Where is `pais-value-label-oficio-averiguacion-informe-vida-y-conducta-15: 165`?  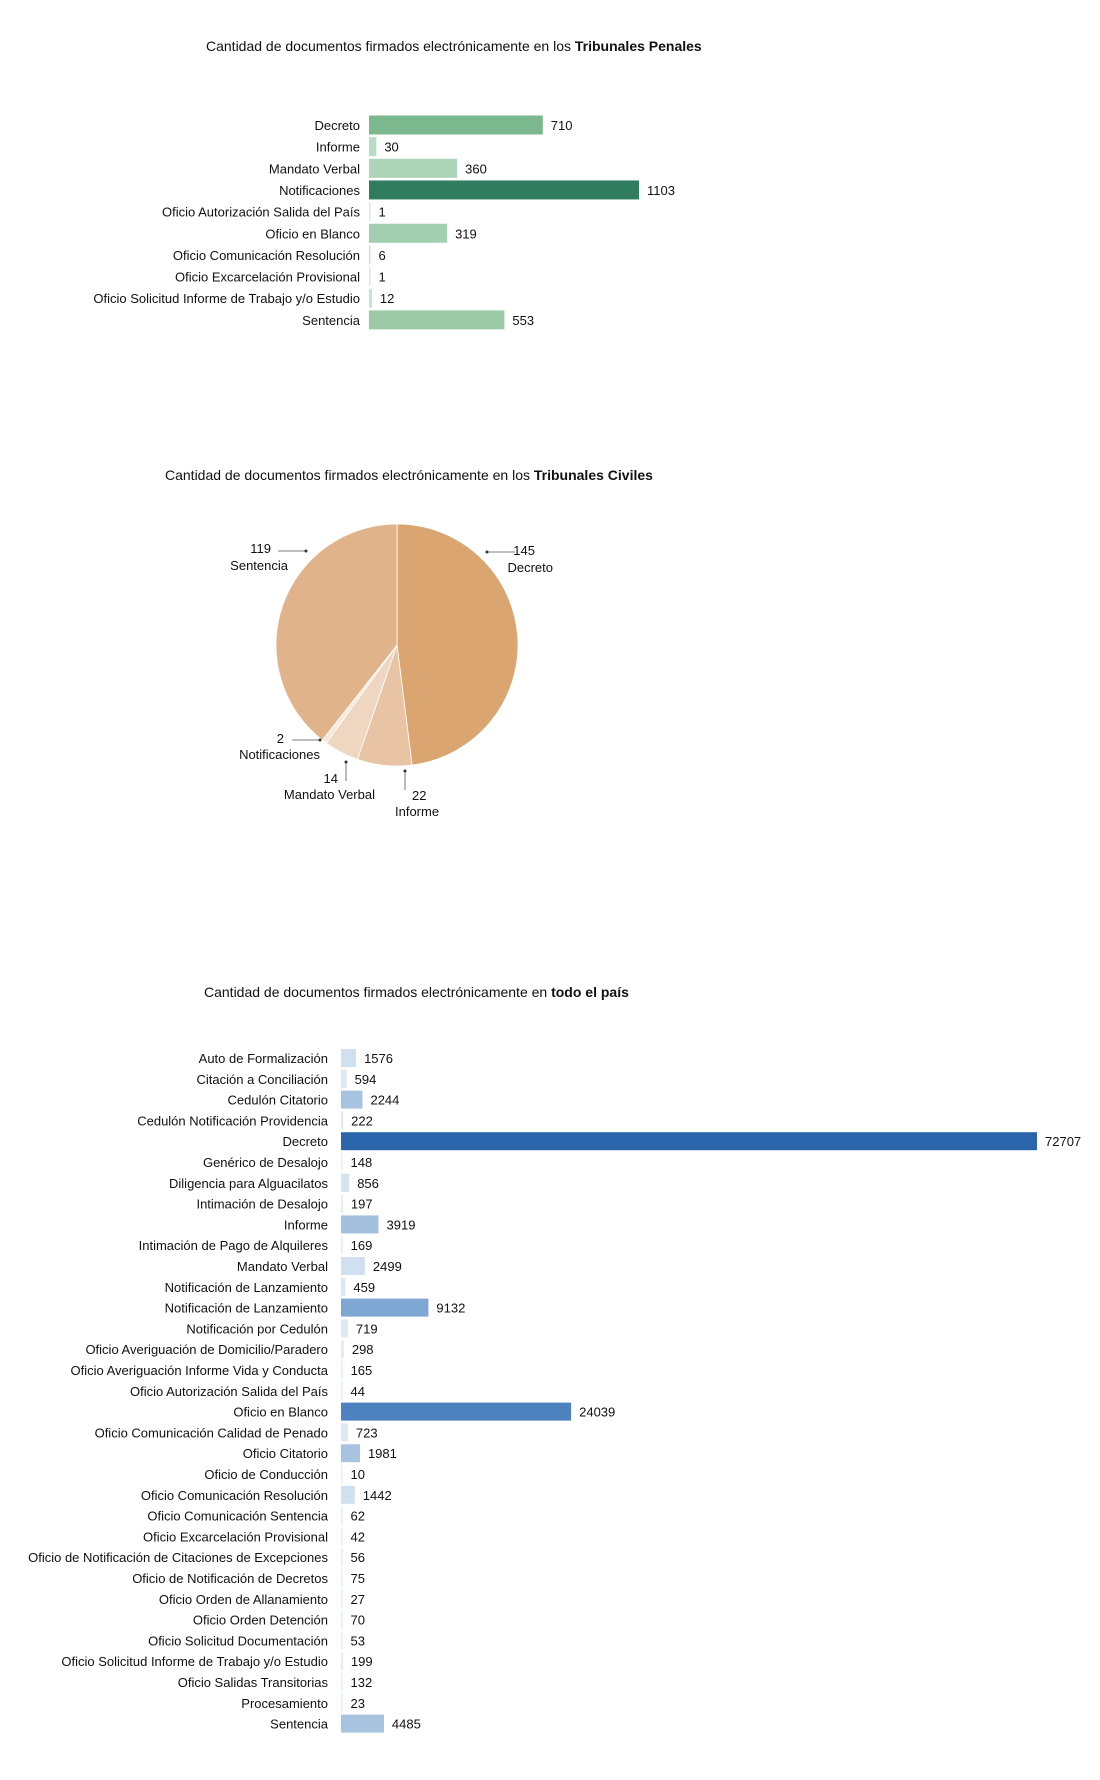 pais-value-label-oficio-averiguacion-informe-vida-y-conducta-15: 165 is located at coordinates (362, 1370).